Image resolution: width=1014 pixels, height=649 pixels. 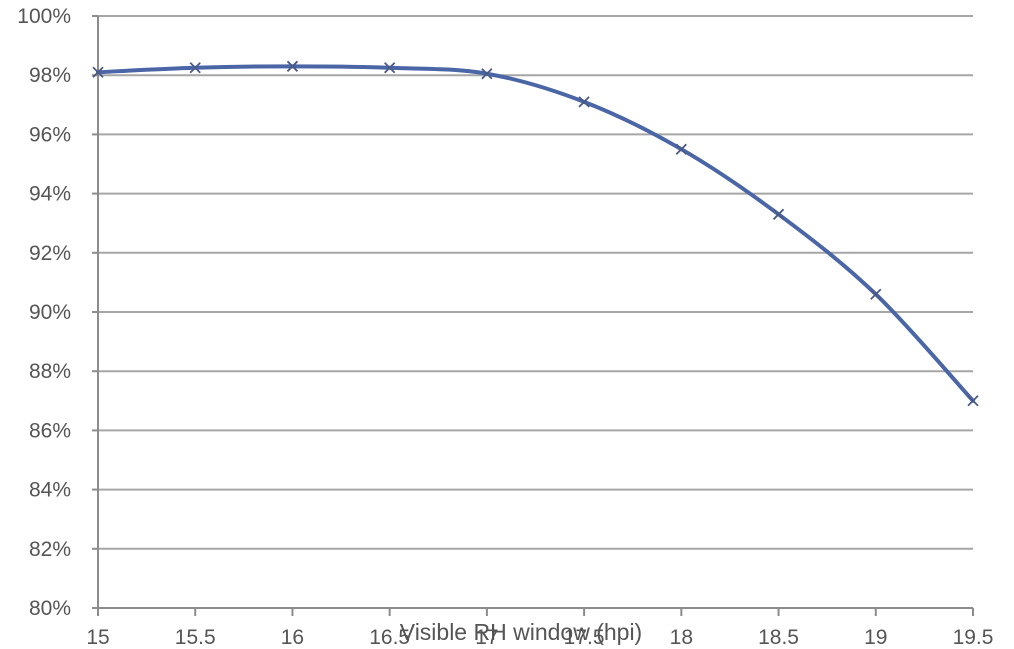 I want to click on y-axis-ticks: 80% 82% 84% 86% 88% 90% 92% 94% 96% 98% 100%, so click(x=44, y=312).